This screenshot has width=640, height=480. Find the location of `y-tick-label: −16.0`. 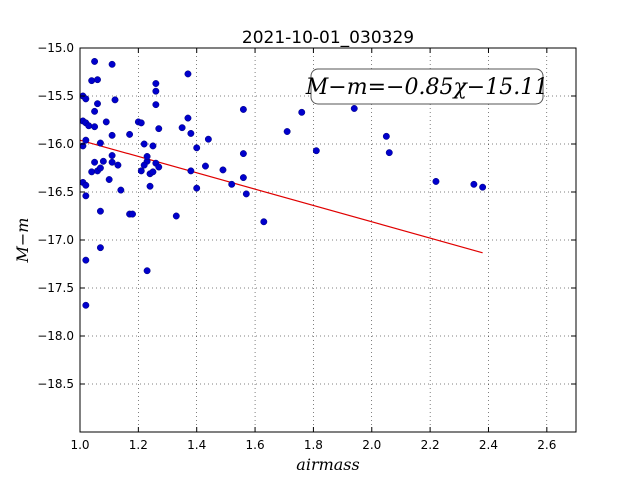

y-tick-label: −16.0 is located at coordinates (55, 144).